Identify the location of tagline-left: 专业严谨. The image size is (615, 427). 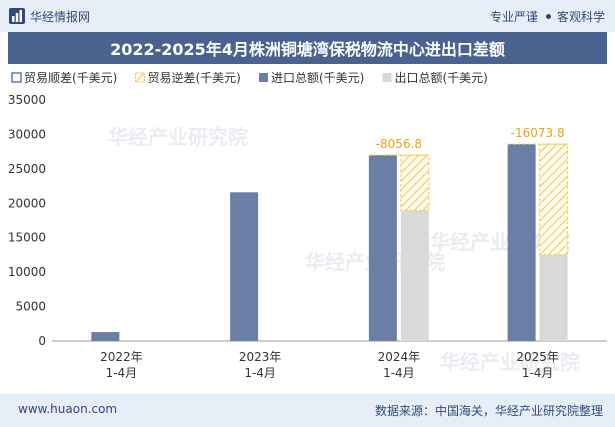
(513, 16).